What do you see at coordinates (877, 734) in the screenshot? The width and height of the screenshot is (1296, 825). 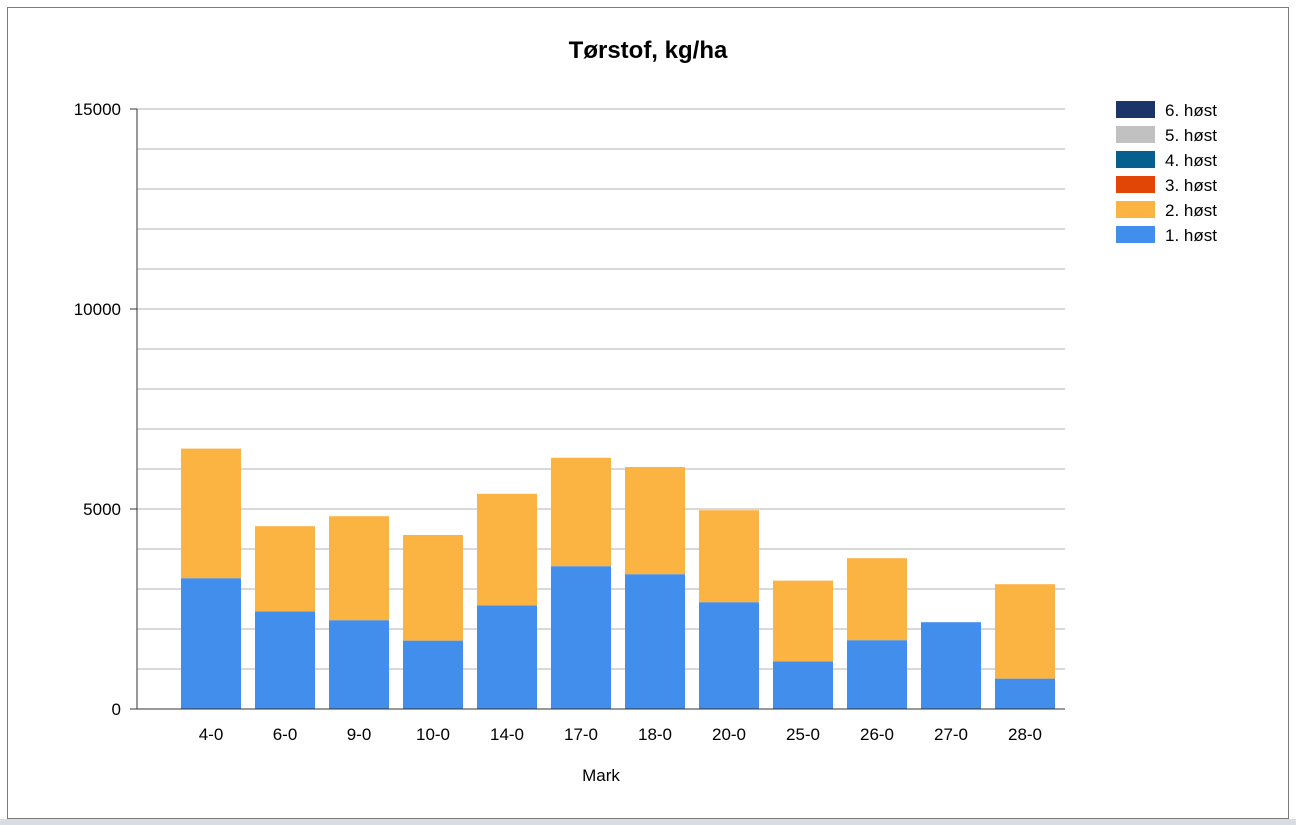 I see `x-tick-label: 26-0` at bounding box center [877, 734].